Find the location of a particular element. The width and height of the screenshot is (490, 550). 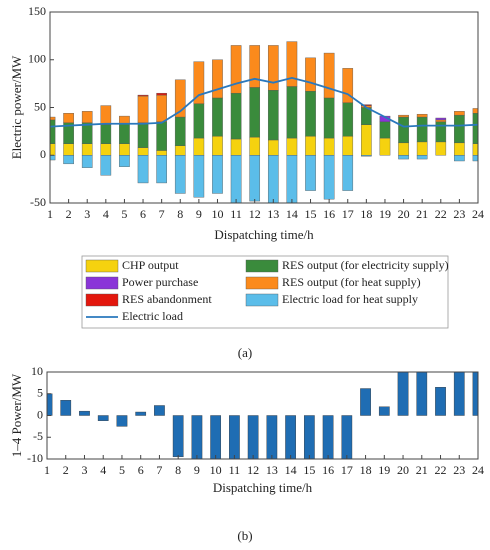

x-tick-label: 19 is located at coordinates (384, 470).